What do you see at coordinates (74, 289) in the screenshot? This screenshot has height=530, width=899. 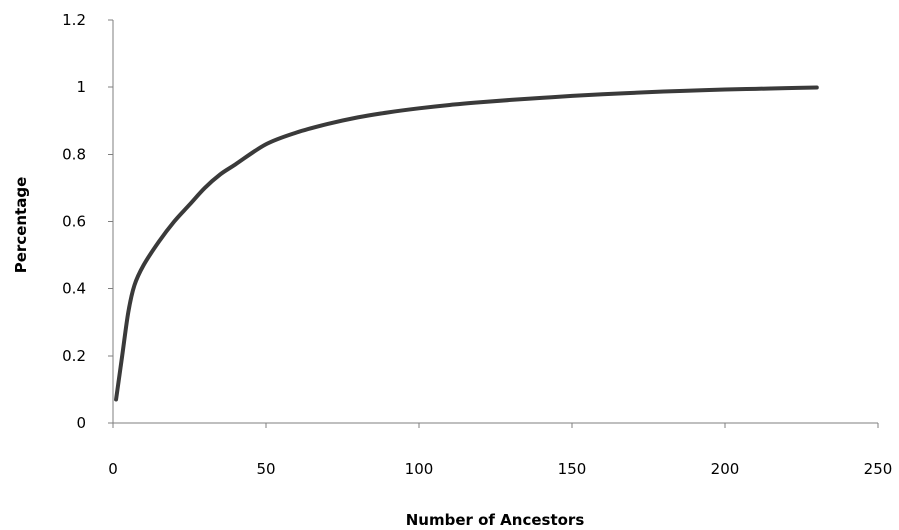 I see `y-tick-label: 0.4` at bounding box center [74, 289].